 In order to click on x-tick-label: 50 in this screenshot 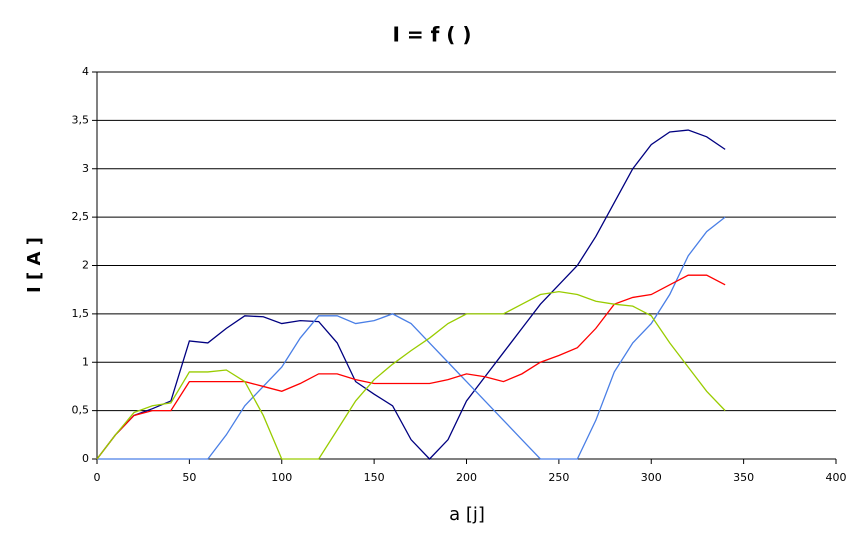, I will do `click(189, 477)`.